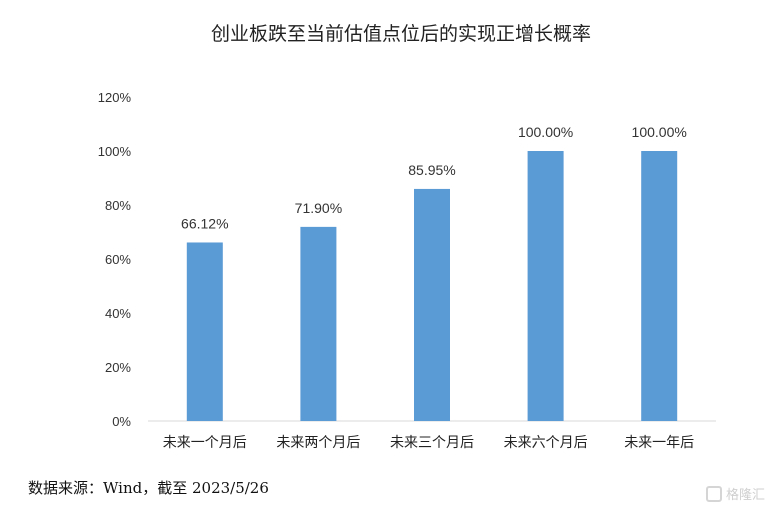 The width and height of the screenshot is (773, 511). What do you see at coordinates (713, 493) in the screenshot?
I see `gelonghui-logo-icon` at bounding box center [713, 493].